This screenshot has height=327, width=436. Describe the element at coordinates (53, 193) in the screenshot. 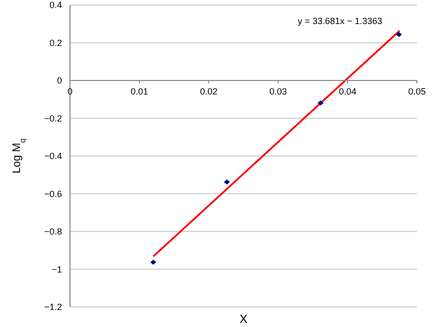

I see `y-tick-label: −0.6` at that location.